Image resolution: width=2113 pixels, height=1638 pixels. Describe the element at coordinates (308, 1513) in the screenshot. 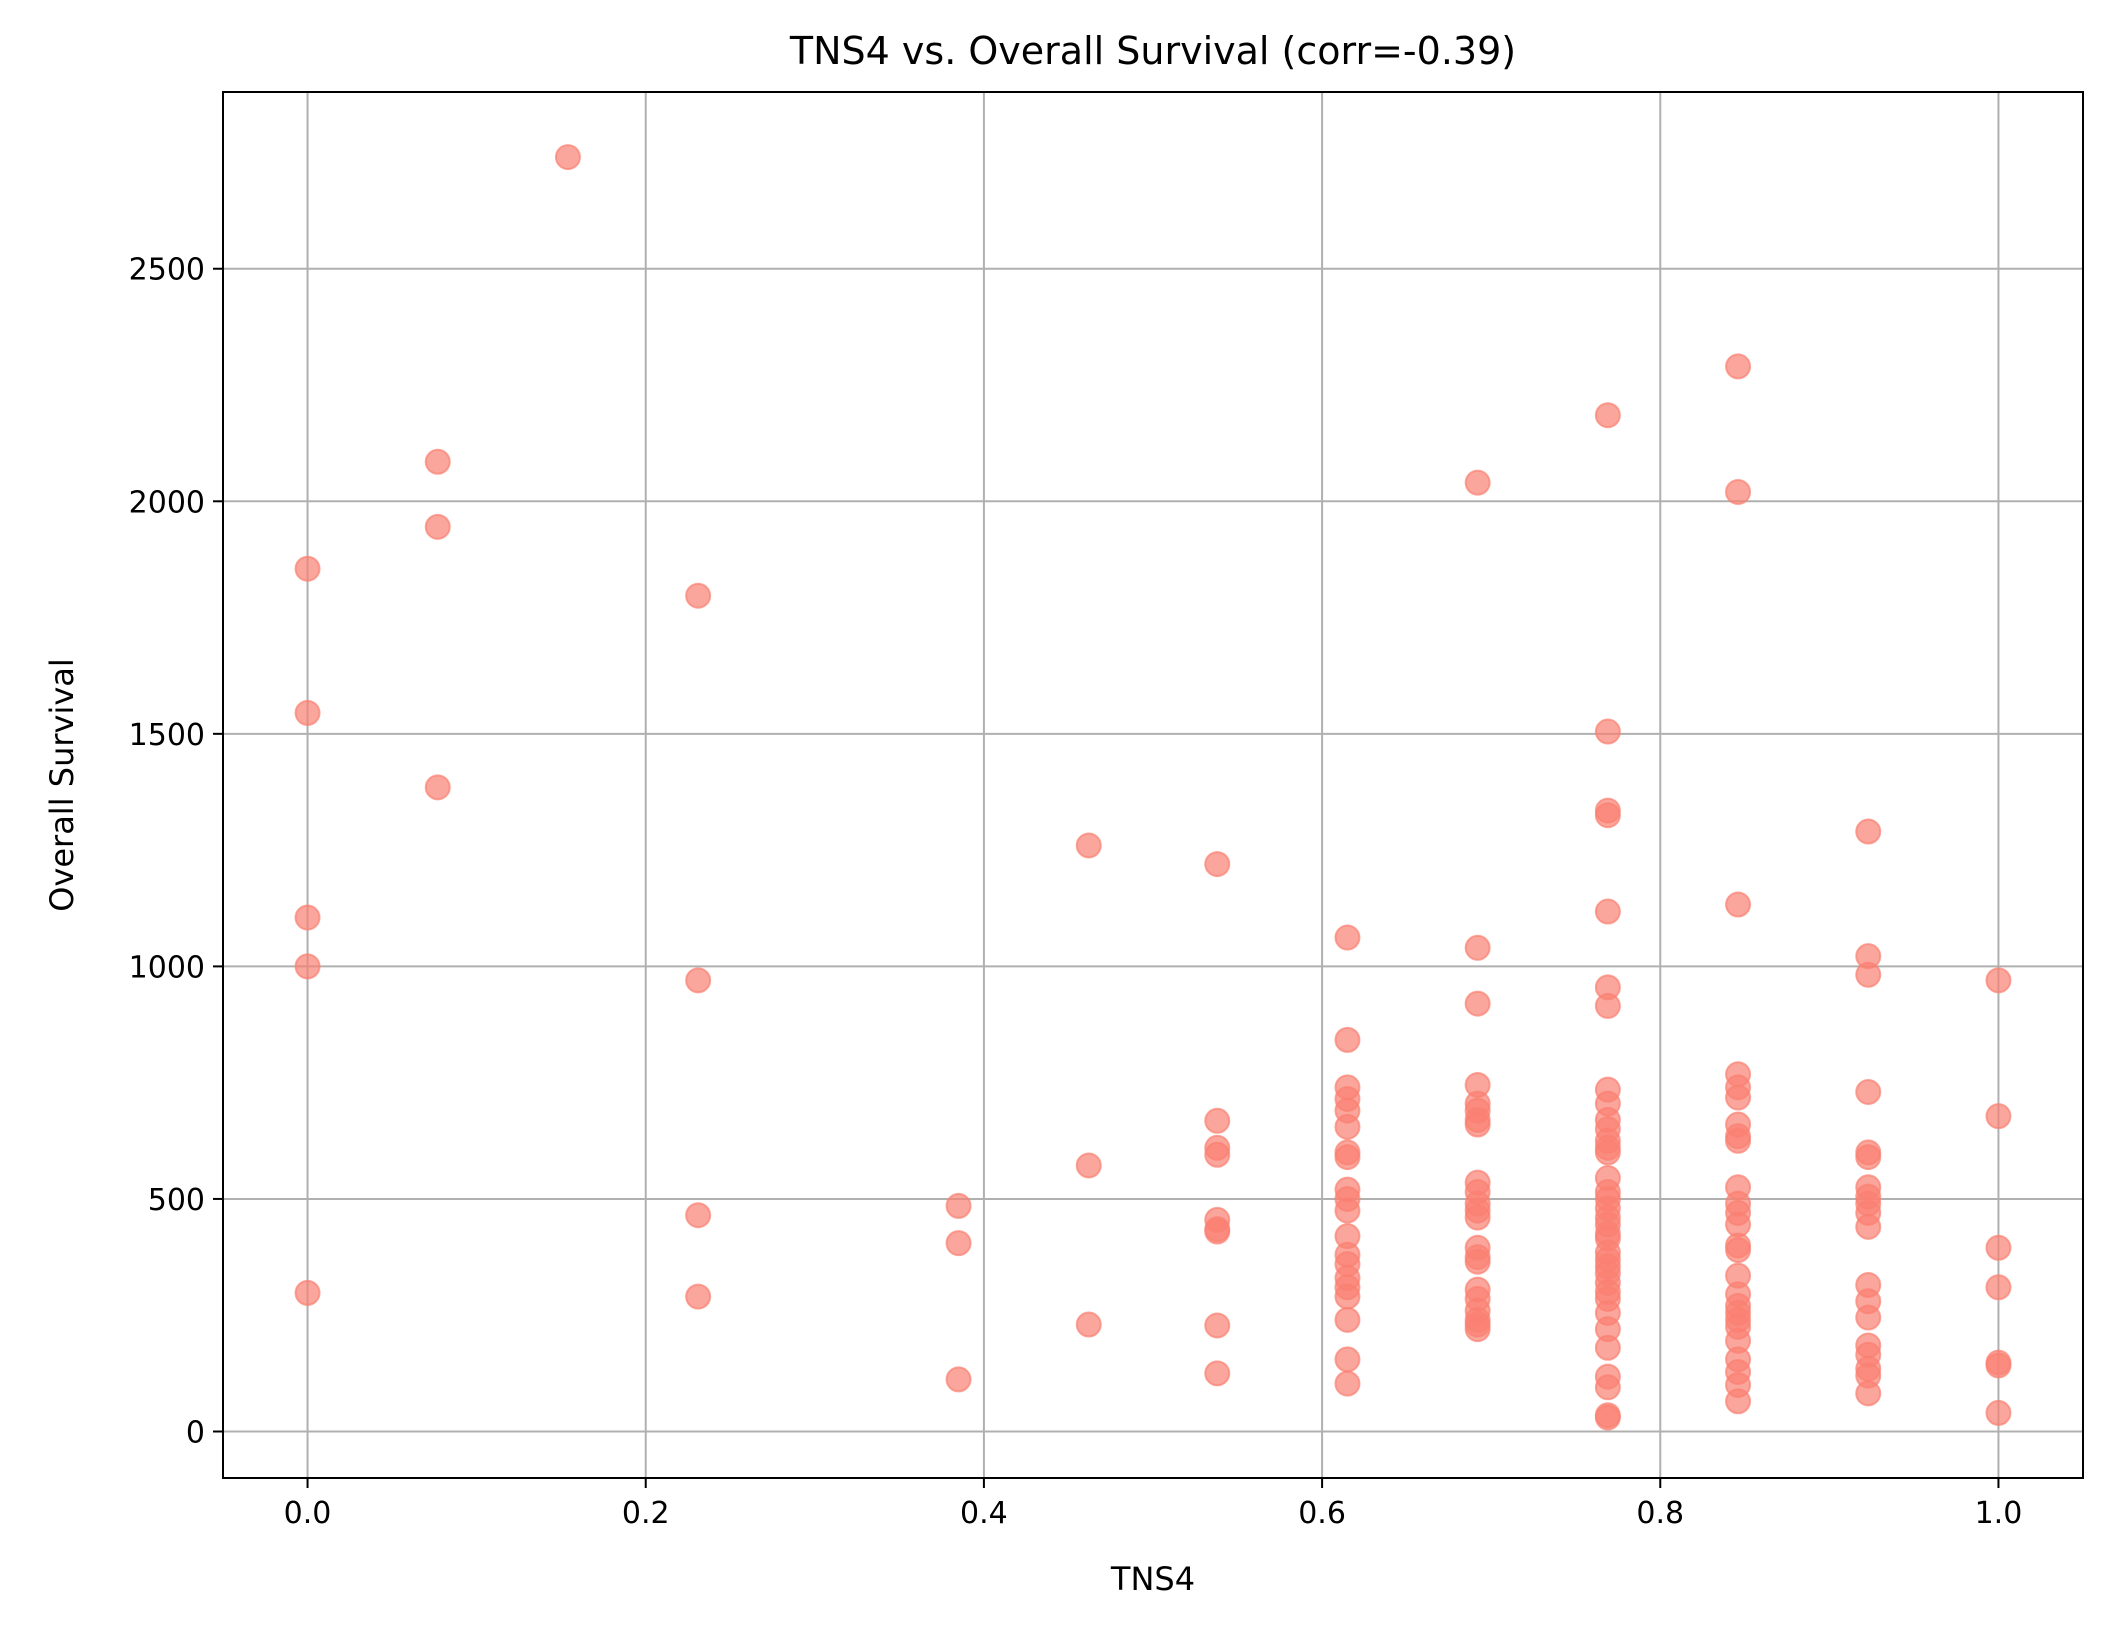

I see `x-tick-label: 0.0` at that location.